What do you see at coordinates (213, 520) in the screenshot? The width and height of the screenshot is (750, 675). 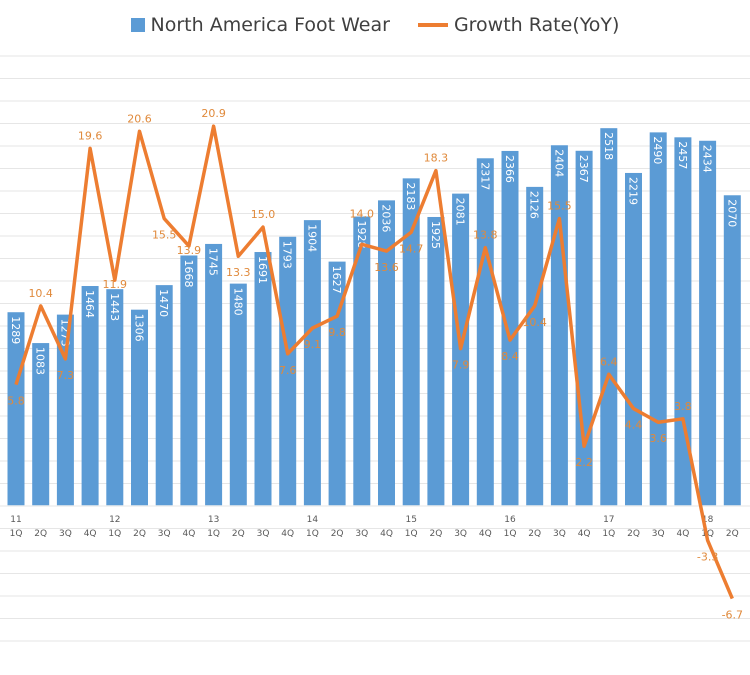 I see `x-year-label: 13` at bounding box center [213, 520].